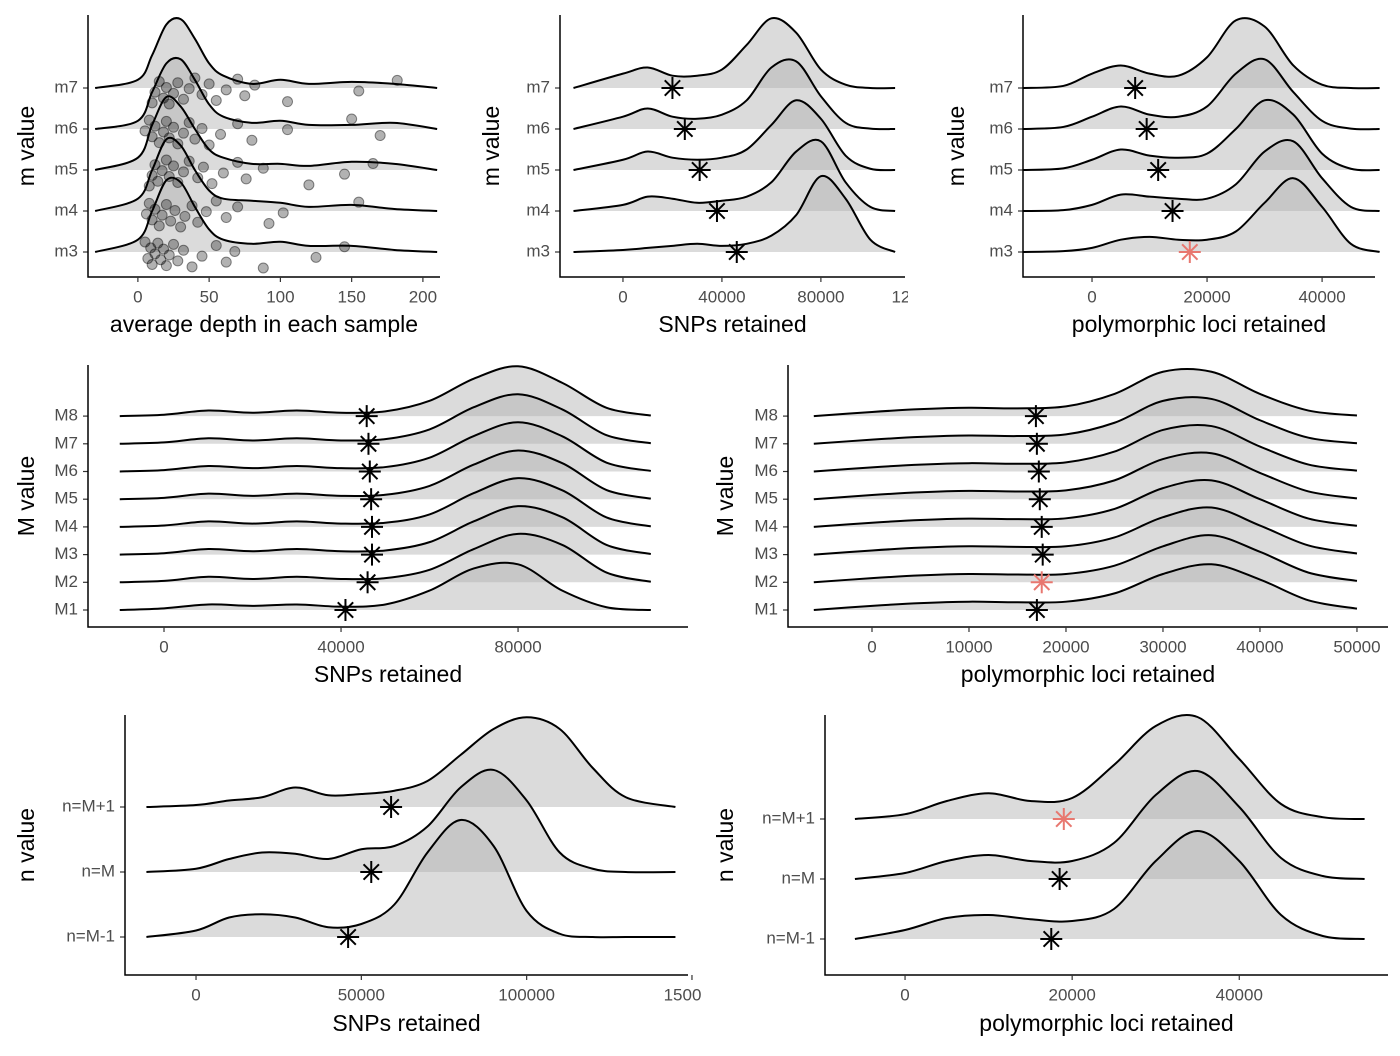 The height and width of the screenshot is (1056, 1400). What do you see at coordinates (388, 674) in the screenshot?
I see `x-axis-title: SNPs retained` at bounding box center [388, 674].